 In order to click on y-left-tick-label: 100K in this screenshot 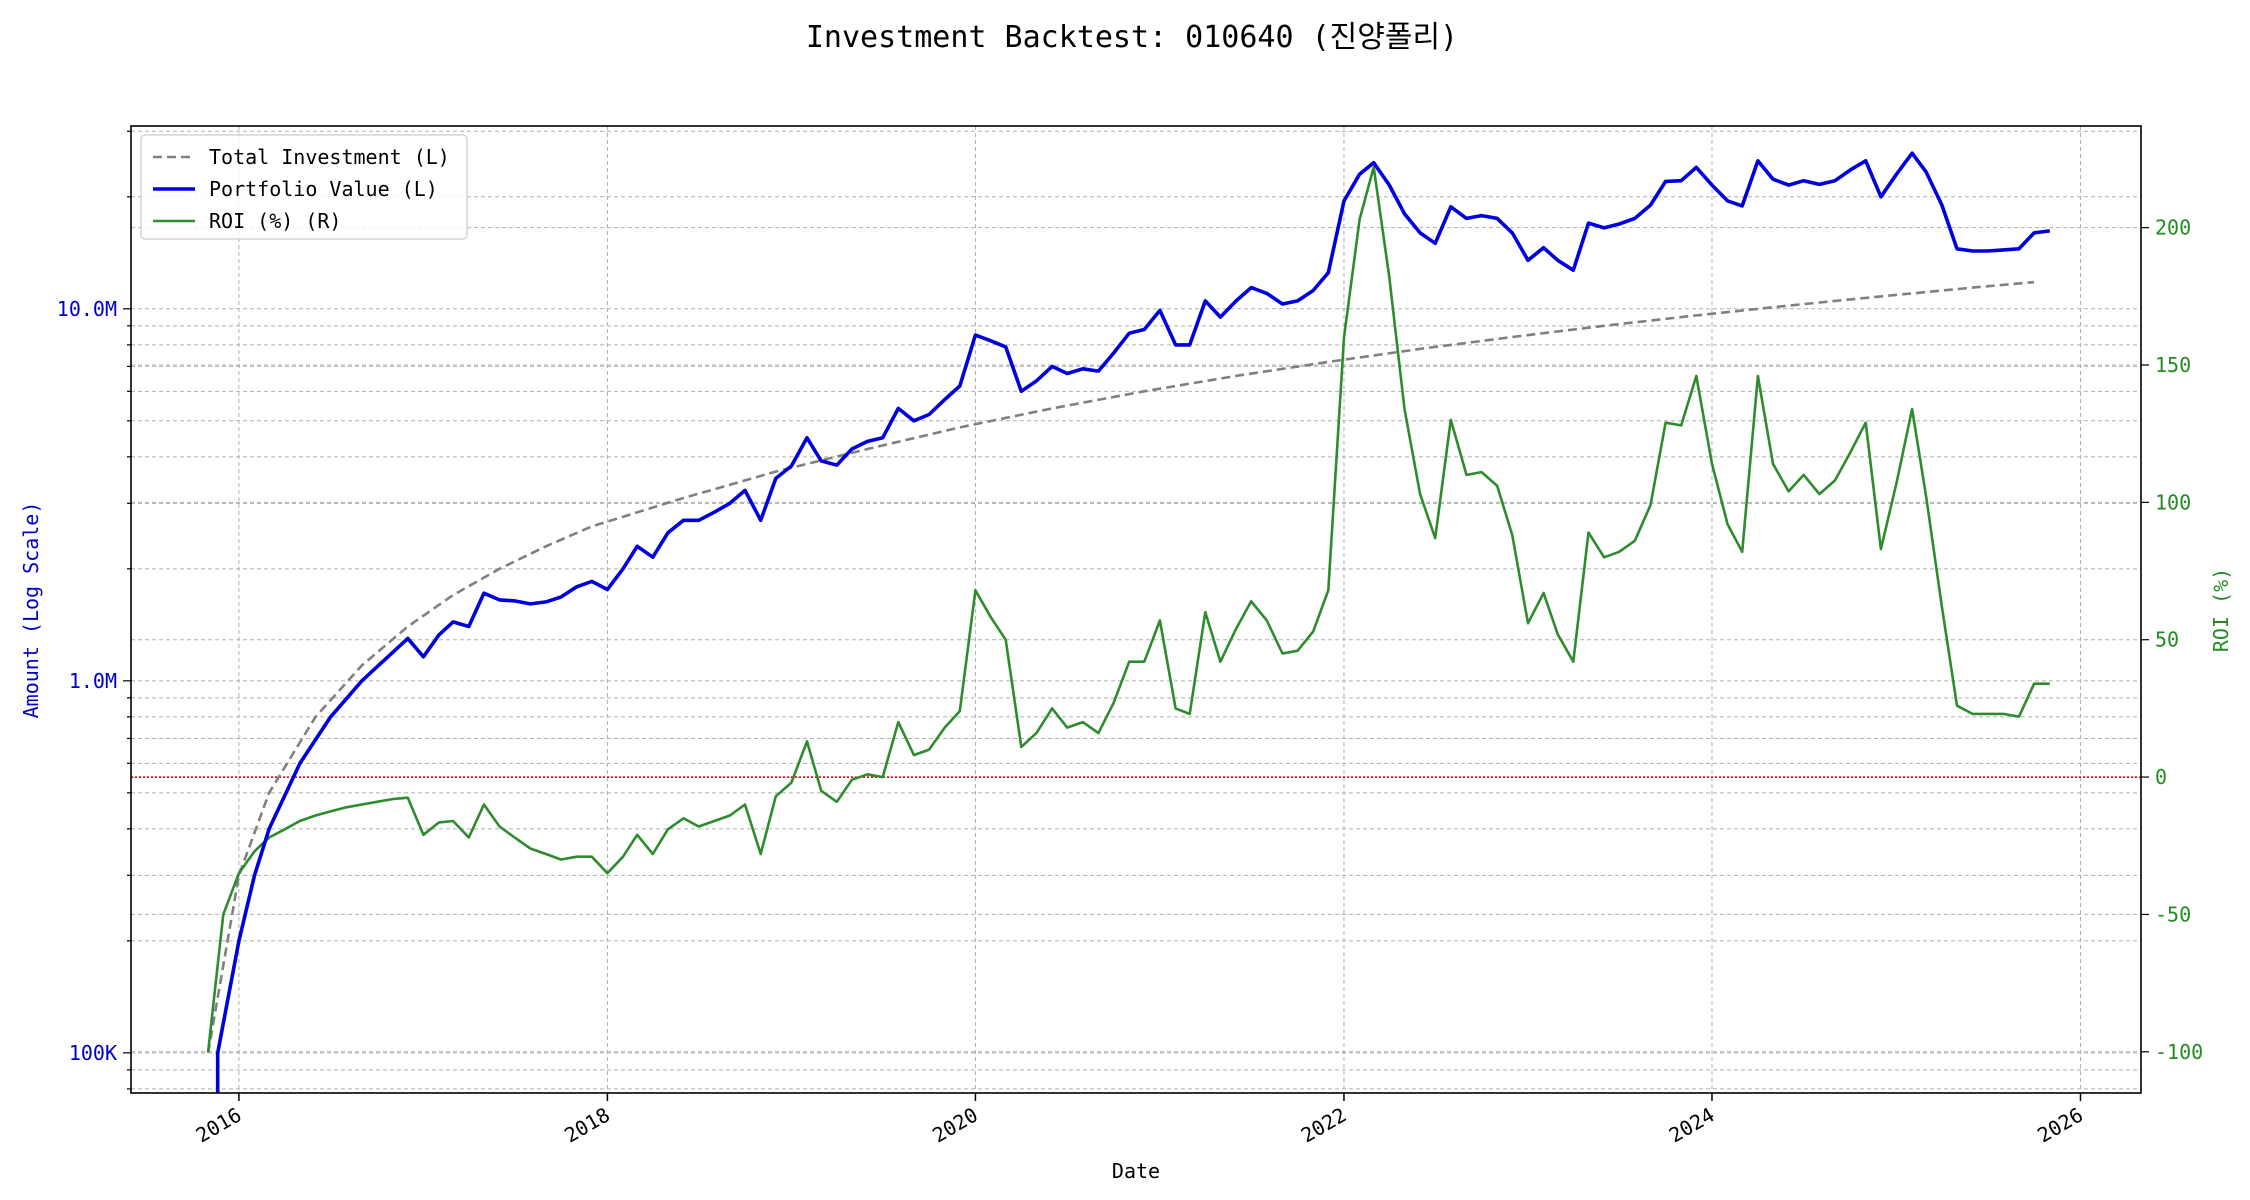, I will do `click(93, 1053)`.